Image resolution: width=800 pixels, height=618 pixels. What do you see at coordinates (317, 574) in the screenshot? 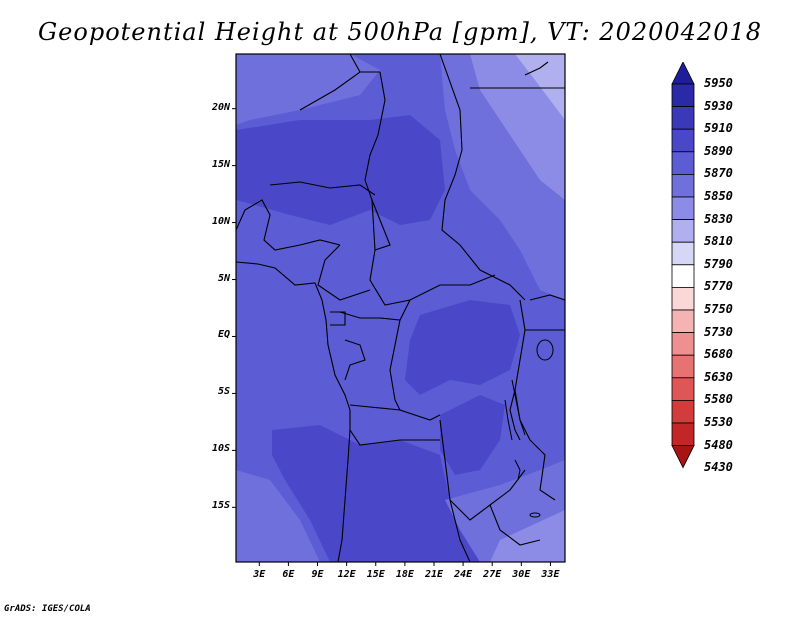
I see `lon-label: 9E` at bounding box center [317, 574].